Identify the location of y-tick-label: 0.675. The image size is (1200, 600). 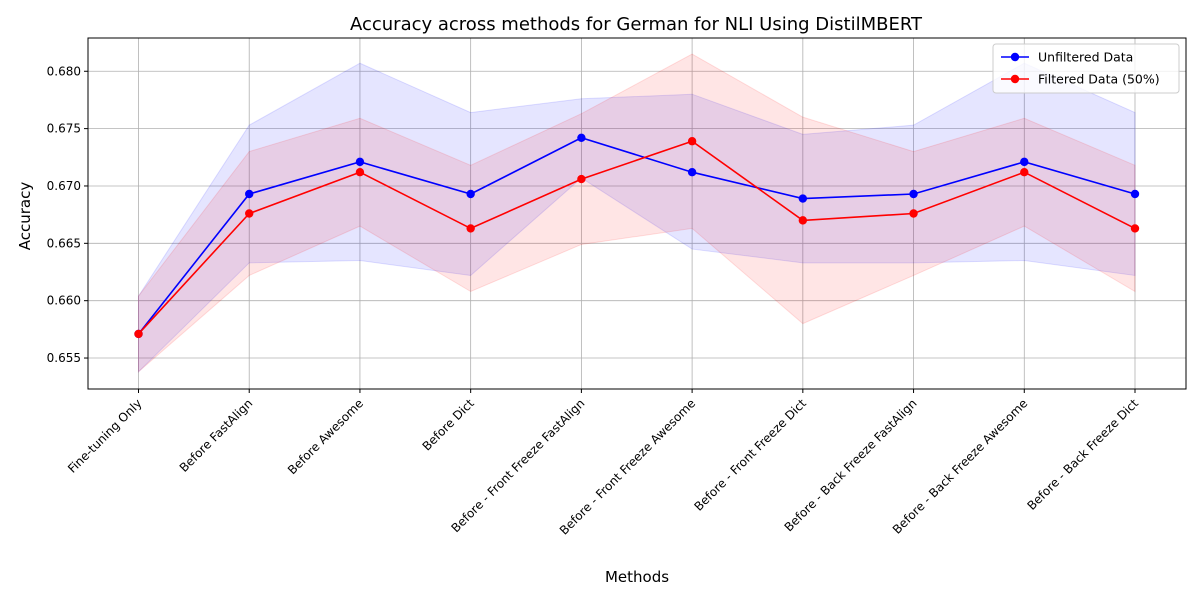
(64, 129).